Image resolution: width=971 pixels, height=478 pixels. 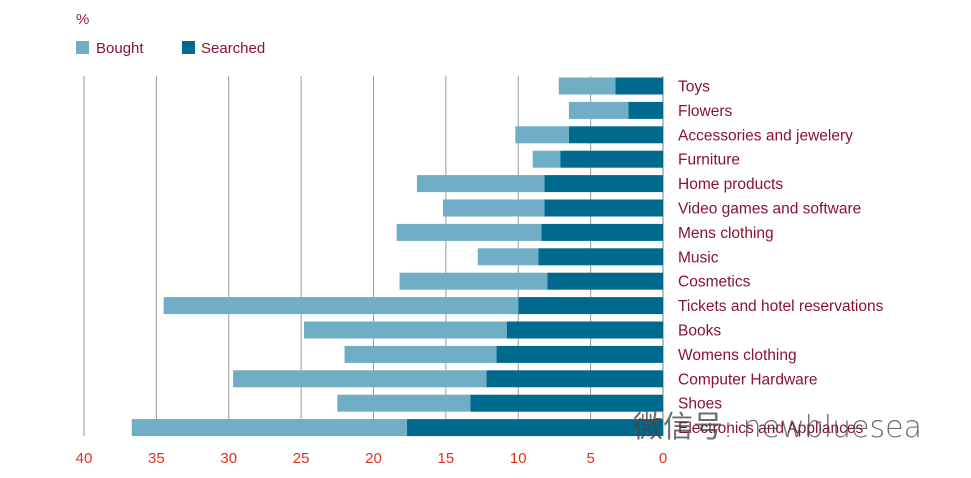 I want to click on x-tick-labels: 40 35 30 25 20 15 10 5 0, so click(x=372, y=458).